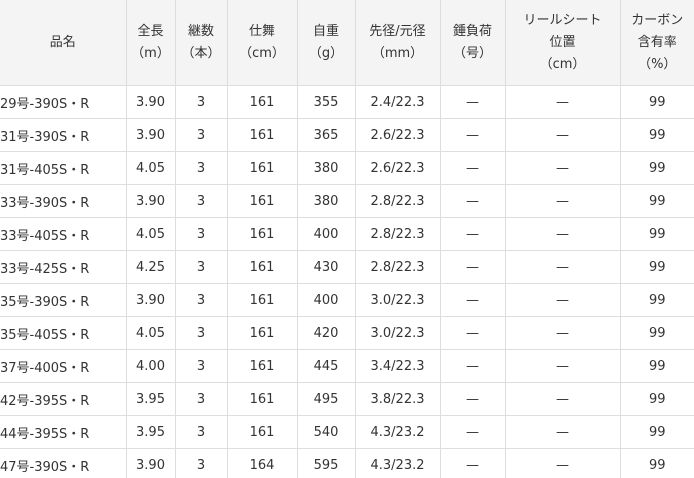 Image resolution: width=694 pixels, height=478 pixels. What do you see at coordinates (63, 300) in the screenshot?
I see `table-cell: 35号-390S・R` at bounding box center [63, 300].